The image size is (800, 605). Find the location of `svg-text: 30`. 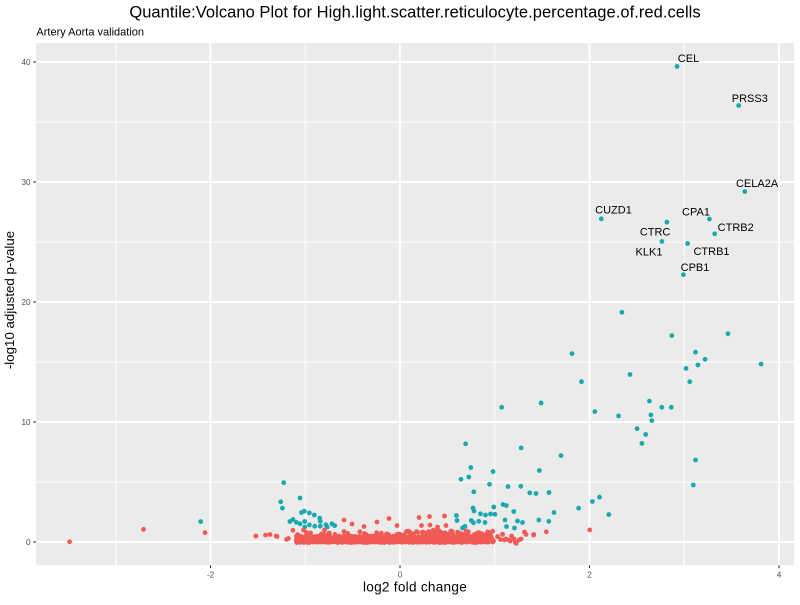

svg-text: 30 is located at coordinates (26, 182).